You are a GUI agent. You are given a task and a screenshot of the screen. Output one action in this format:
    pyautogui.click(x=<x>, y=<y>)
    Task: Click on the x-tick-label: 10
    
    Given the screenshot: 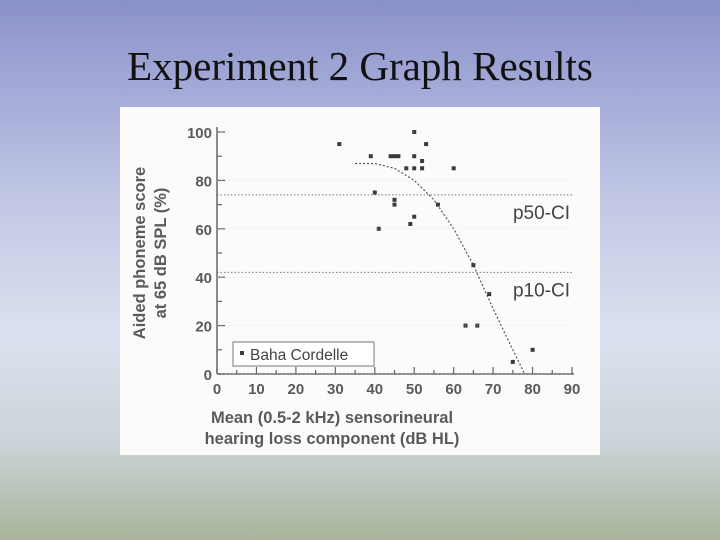 What is the action you would take?
    pyautogui.click(x=256, y=389)
    